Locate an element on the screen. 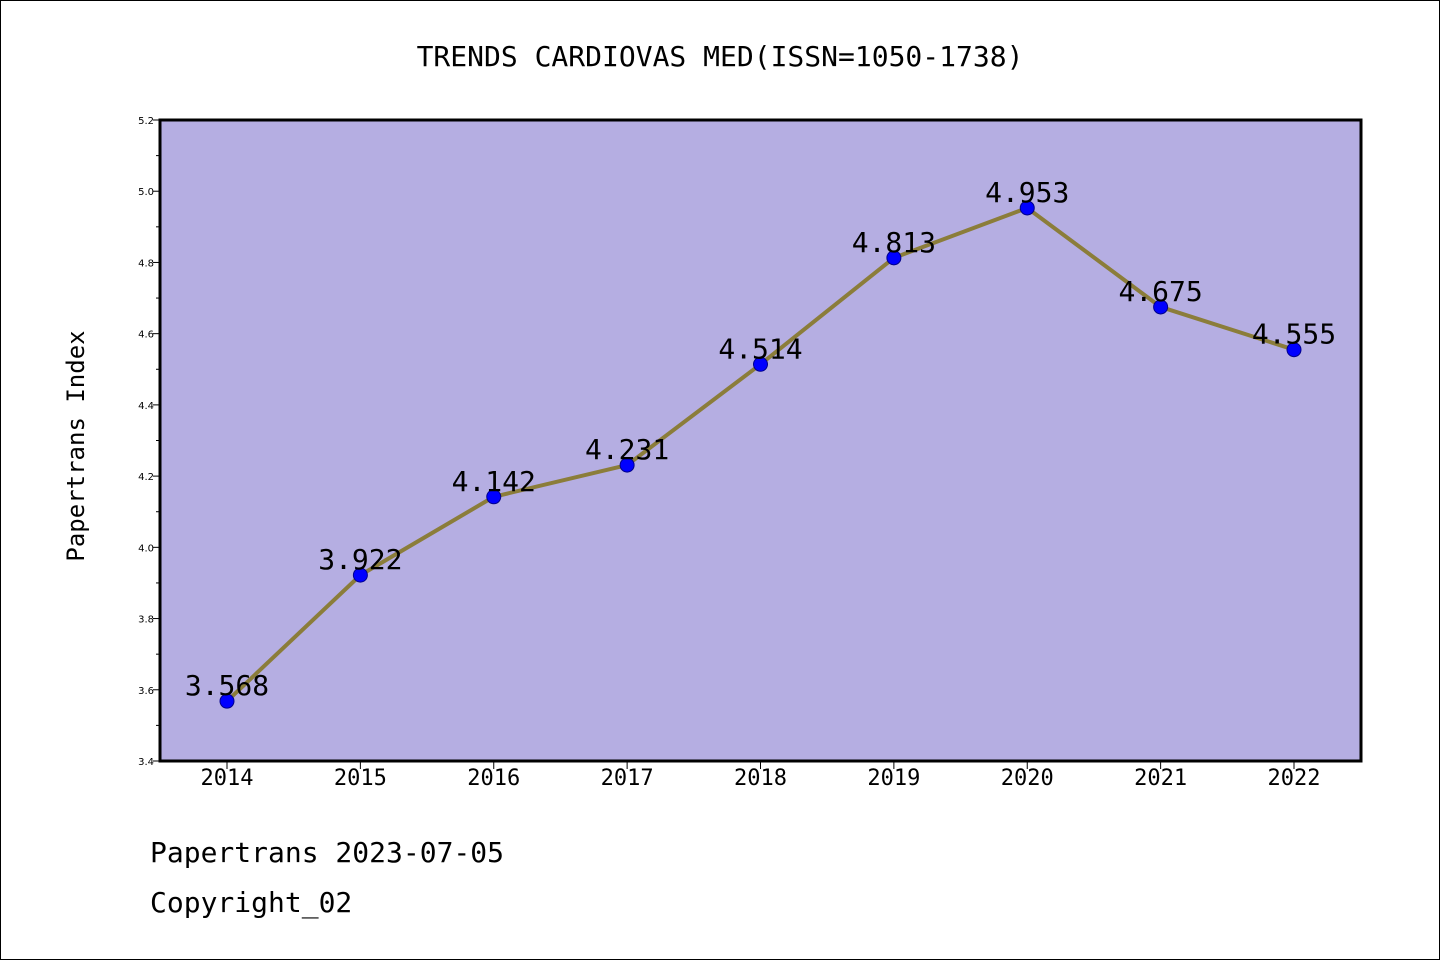  y-tick-label: 4.2 is located at coordinates (146, 477).